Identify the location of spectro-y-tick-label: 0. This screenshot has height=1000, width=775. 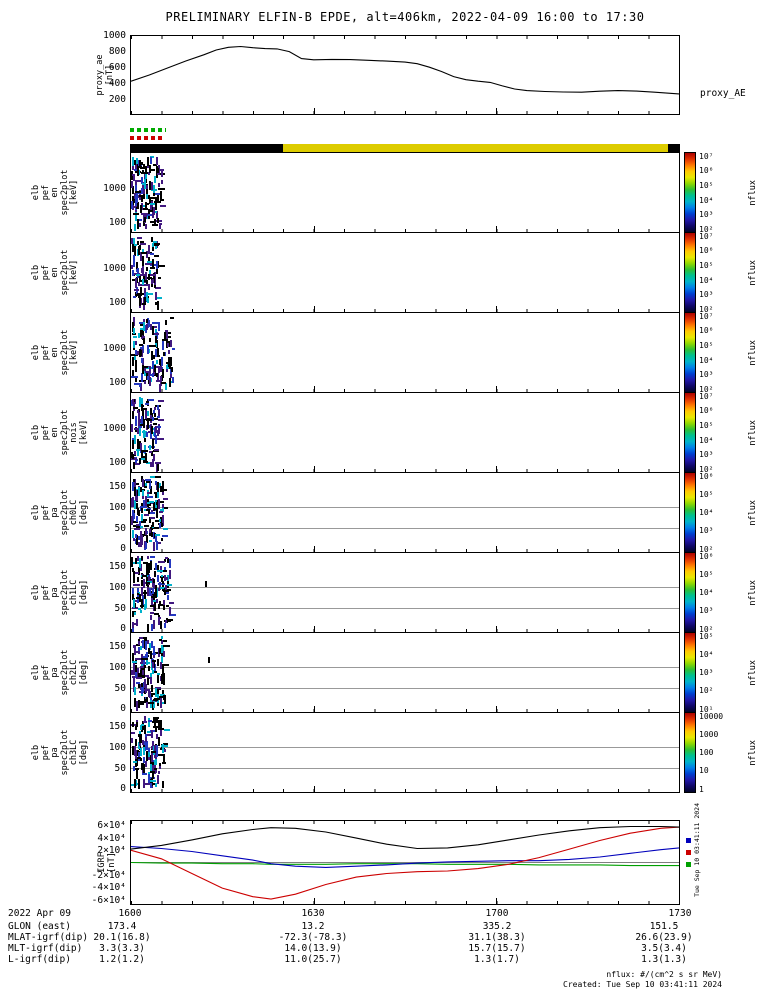
(123, 549).